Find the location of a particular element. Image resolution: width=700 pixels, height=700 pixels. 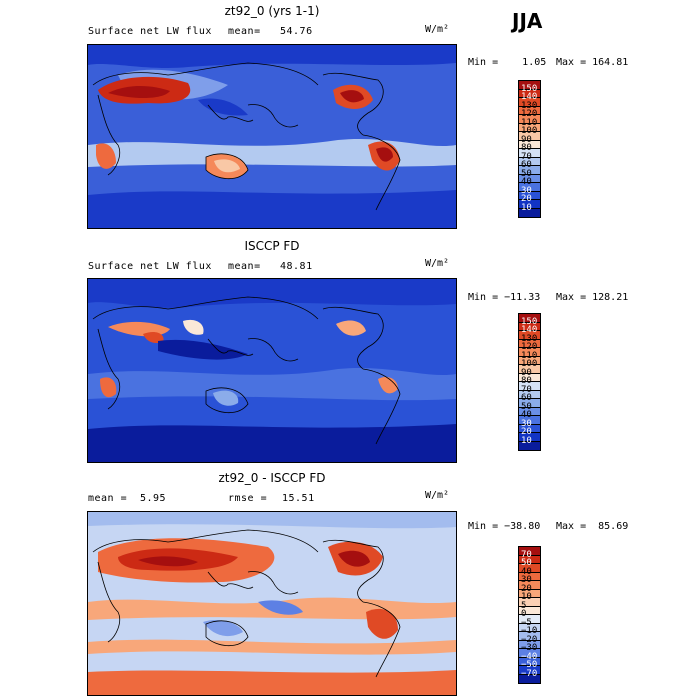

panel3-mean-value: 5.95 is located at coordinates (153, 498).